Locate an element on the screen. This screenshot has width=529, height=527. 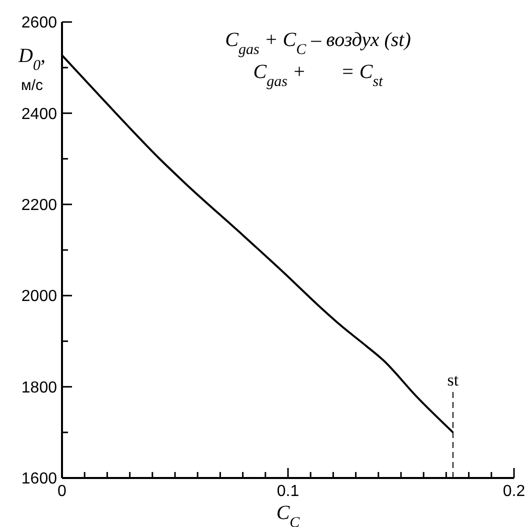
annotation: C$_{gas}$ + C$_{C}$ – воздух (st) is located at coordinates (318, 43).